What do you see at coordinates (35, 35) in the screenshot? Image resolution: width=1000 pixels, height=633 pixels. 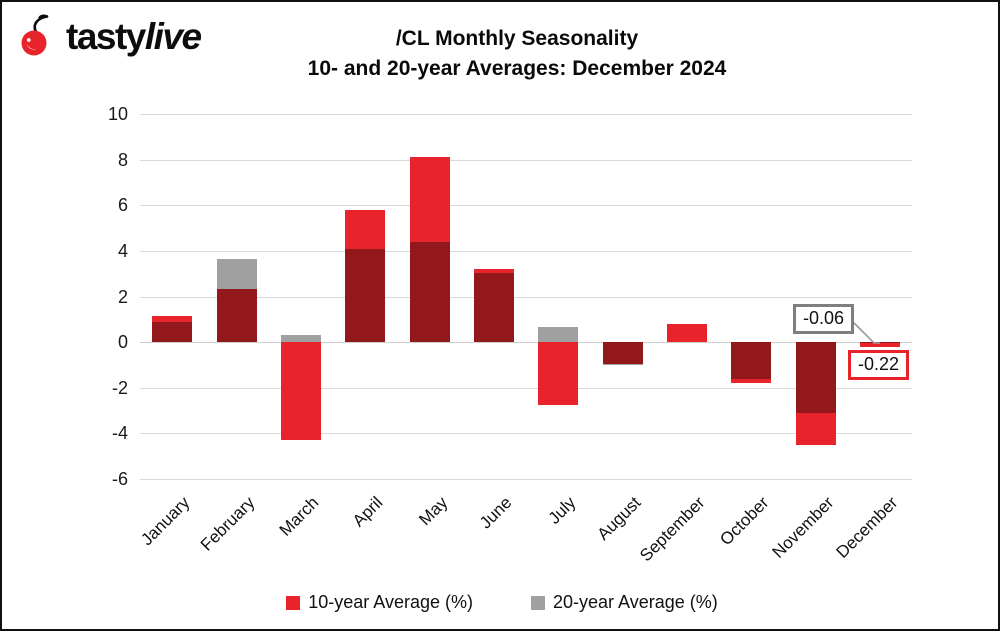 I see `cherry-icon` at bounding box center [35, 35].